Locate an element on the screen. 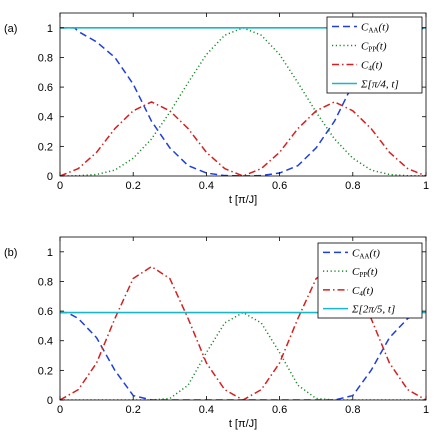 Image resolution: width=436 pixels, height=438 pixels. legend: CAA(t) CPP(t) C4(t) Σ[2π/5, t] is located at coordinates (370, 280).